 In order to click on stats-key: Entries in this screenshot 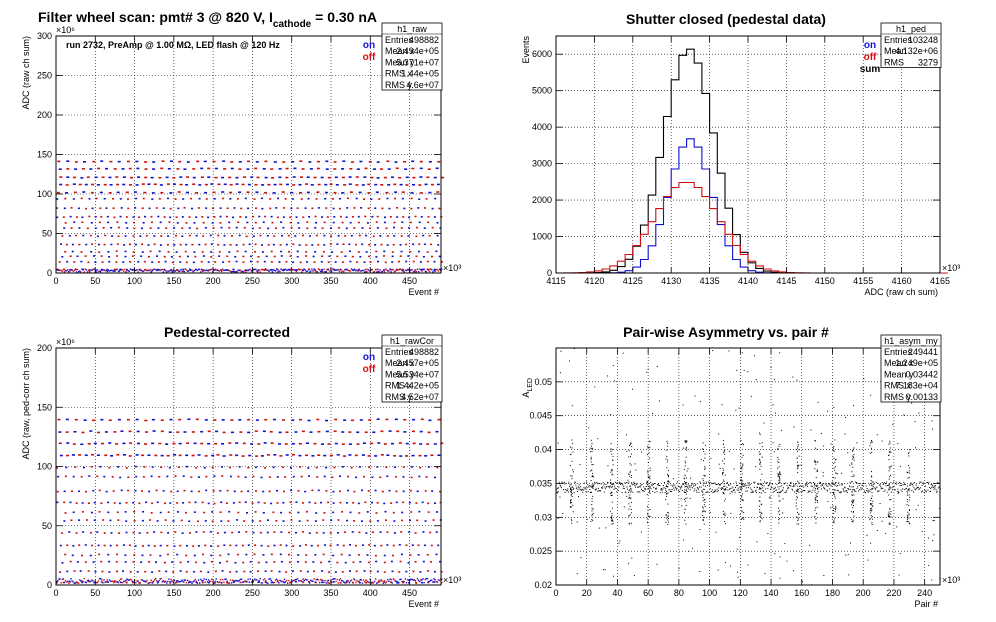, I will do `click(898, 40)`.